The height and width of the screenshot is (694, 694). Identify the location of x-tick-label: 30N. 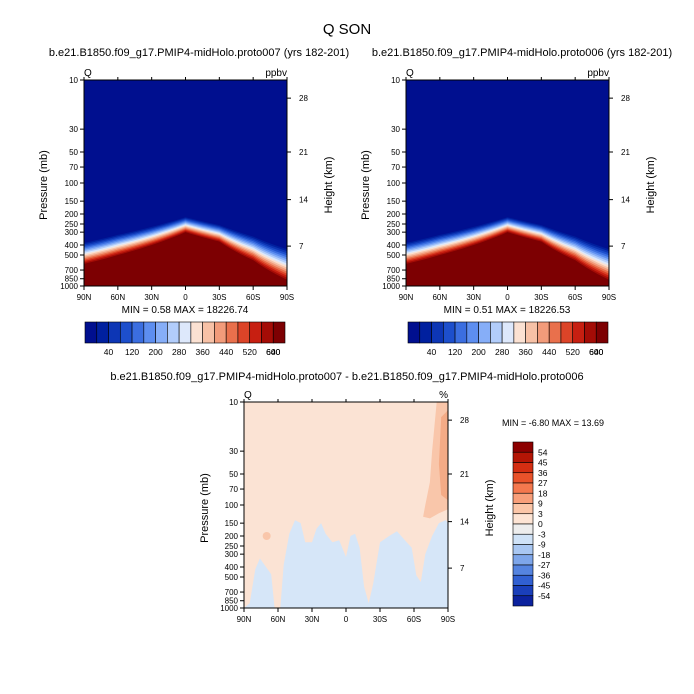
(473, 297).